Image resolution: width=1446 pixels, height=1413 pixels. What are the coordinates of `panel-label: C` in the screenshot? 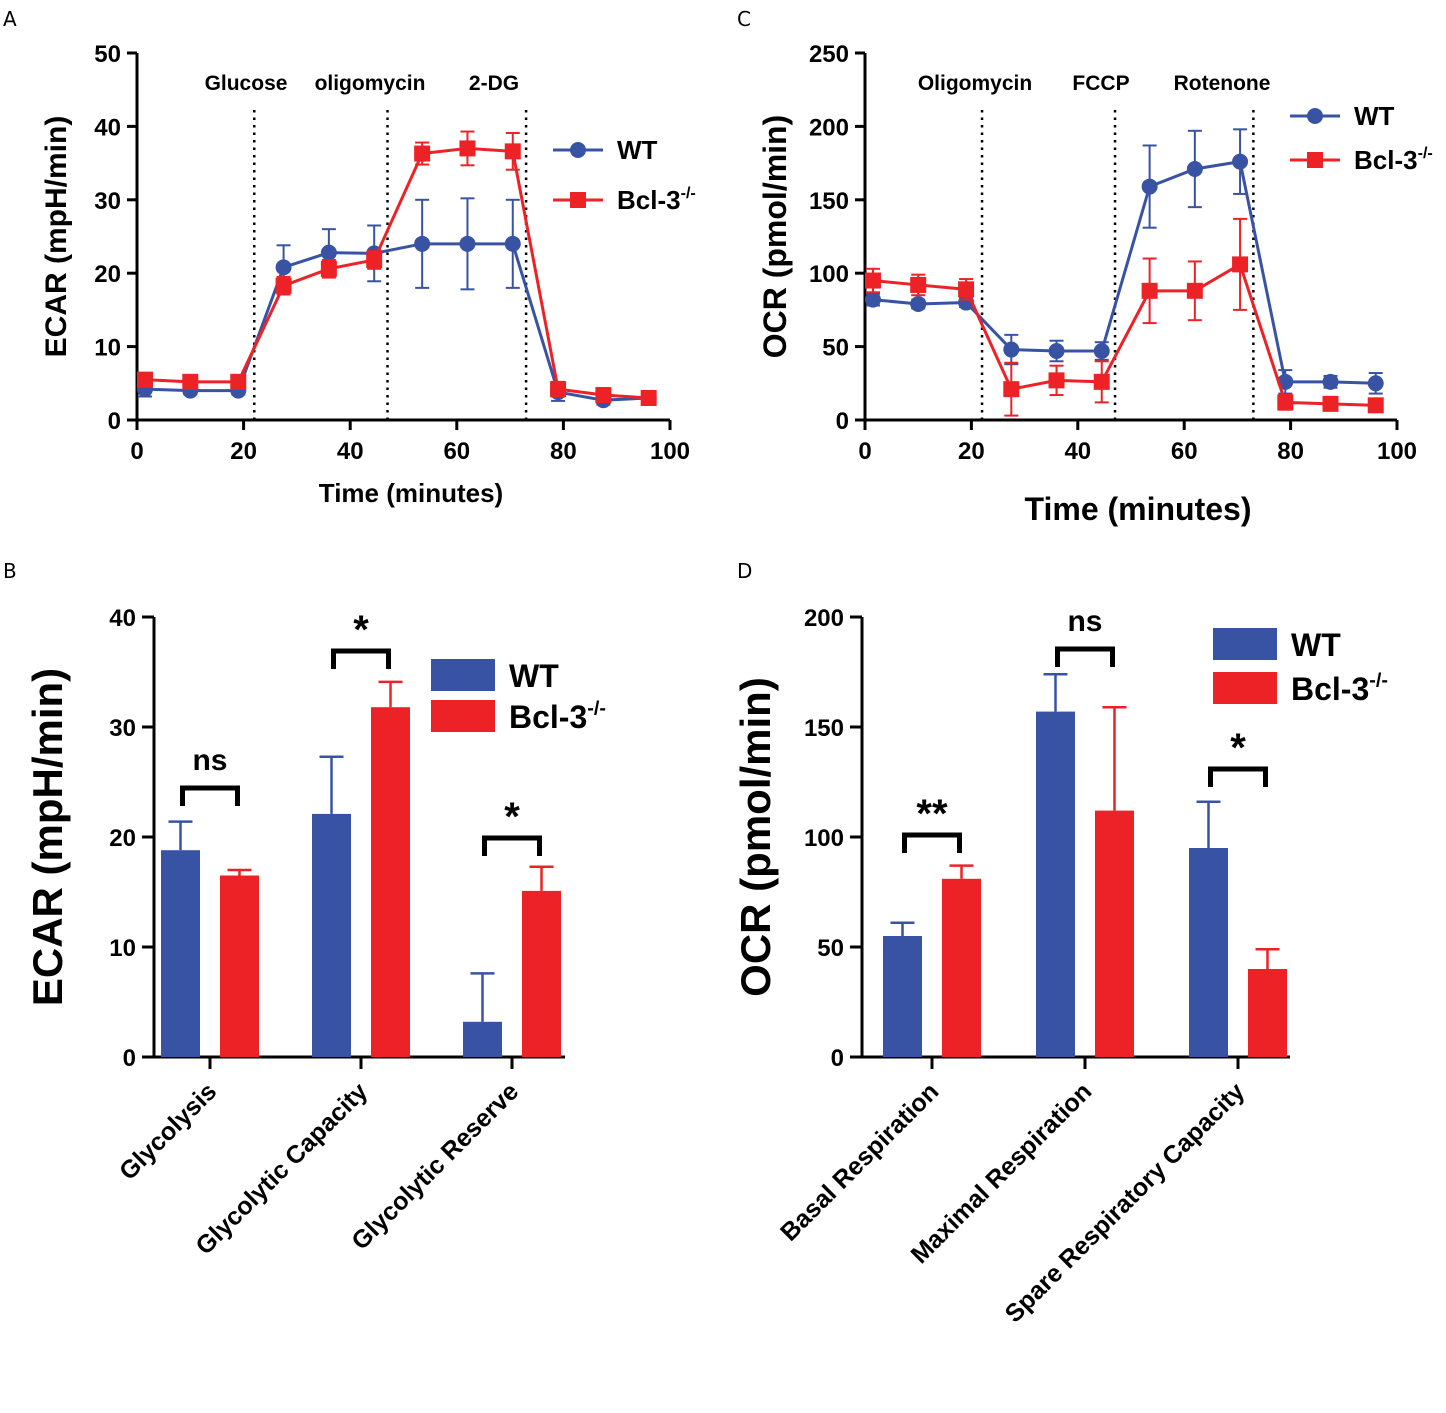 It's located at (744, 19).